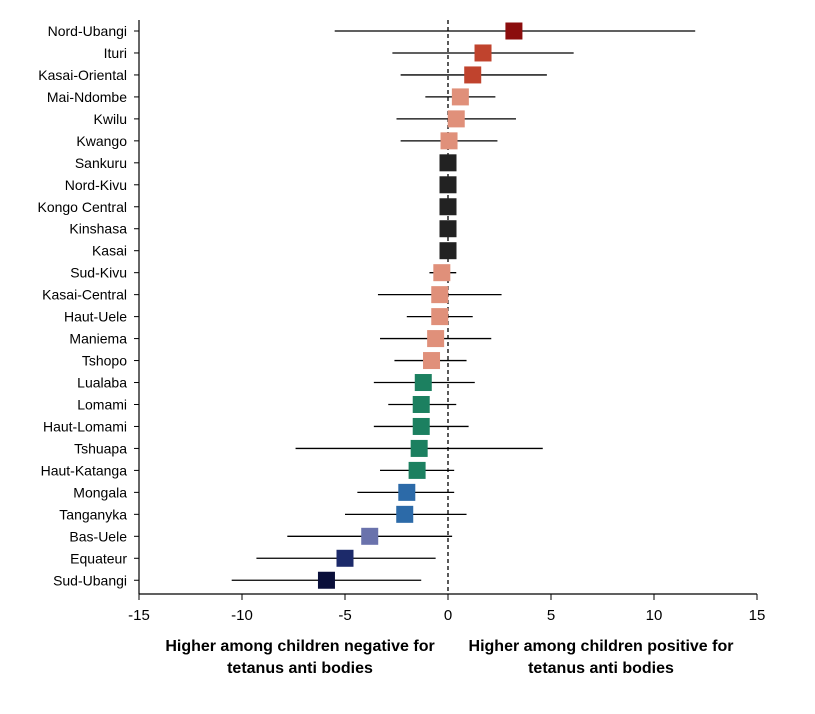 The image size is (815, 714). I want to click on y-tick-label: Sankuru, so click(101, 163).